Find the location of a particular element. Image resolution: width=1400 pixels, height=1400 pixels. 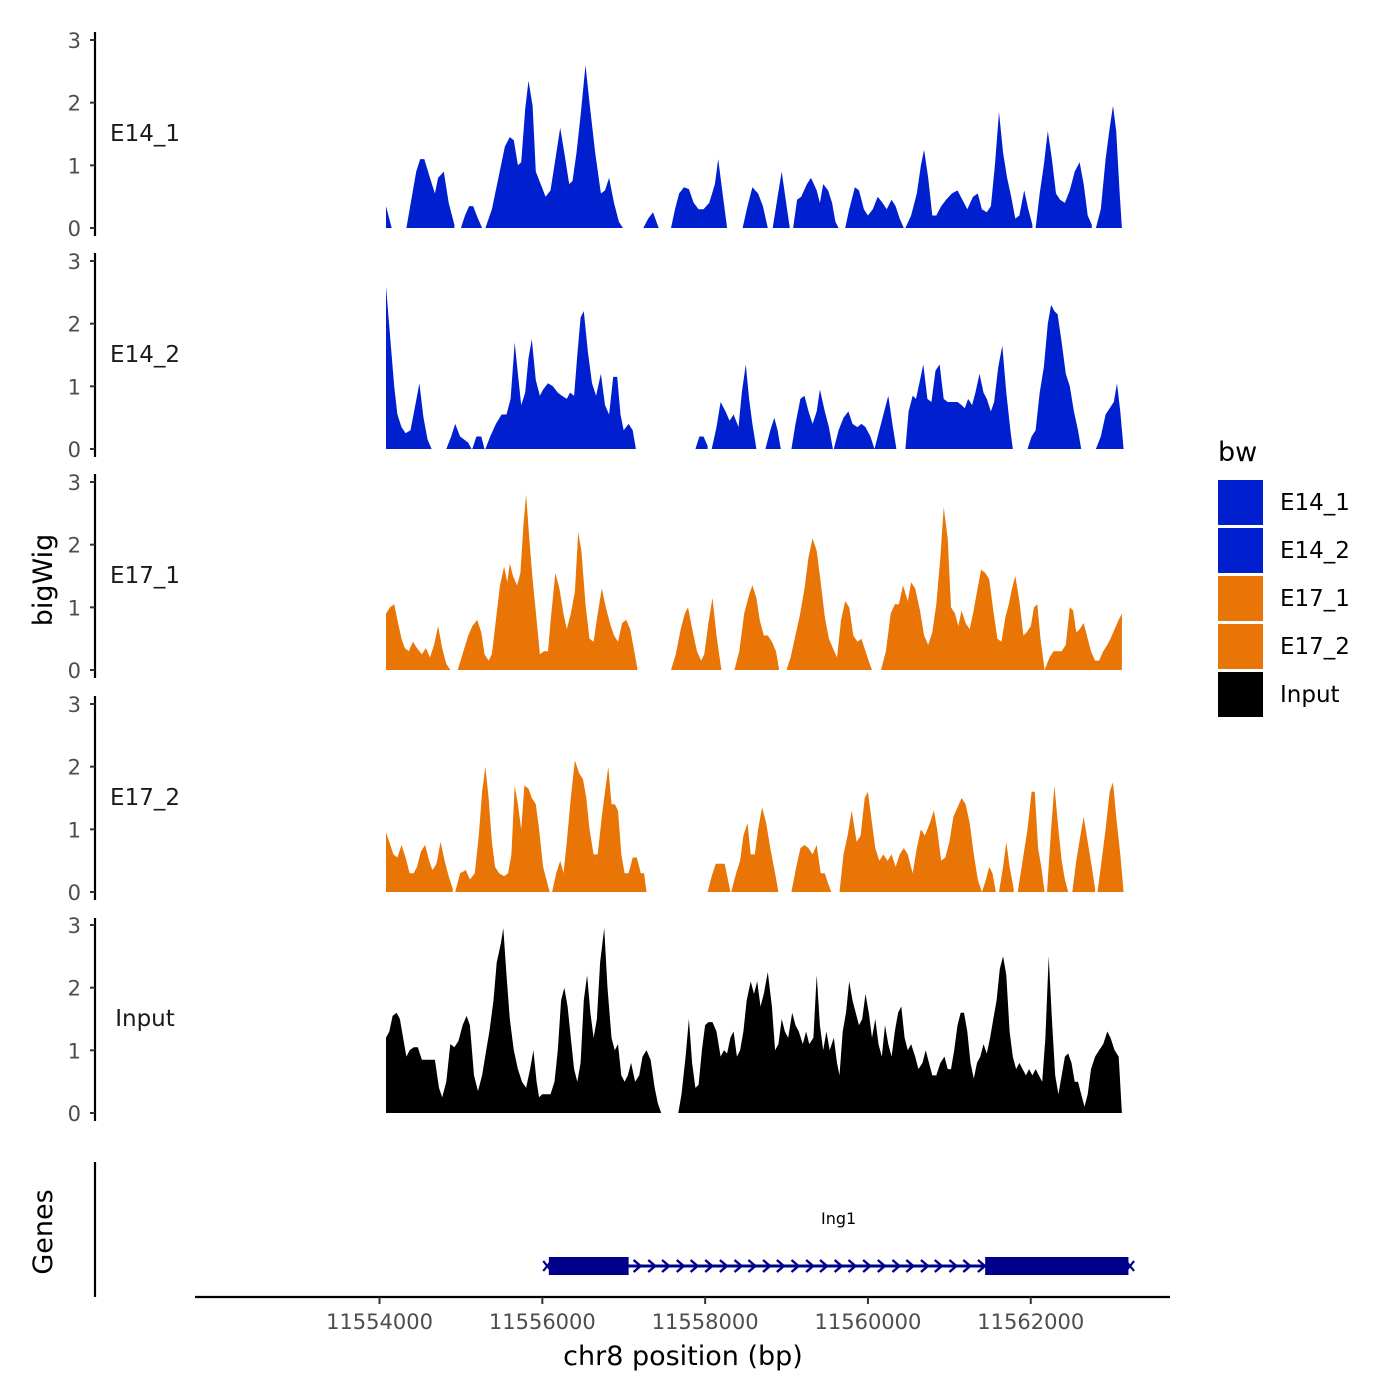

track-label: Input is located at coordinates (145, 1019).